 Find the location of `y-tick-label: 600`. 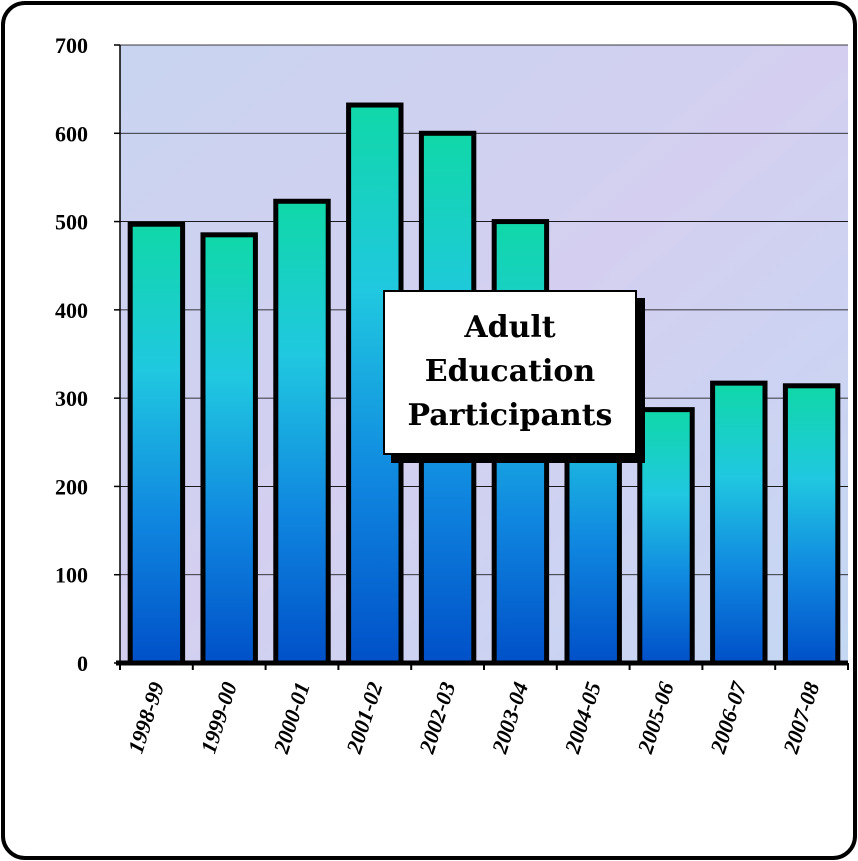

y-tick-label: 600 is located at coordinates (71, 133).